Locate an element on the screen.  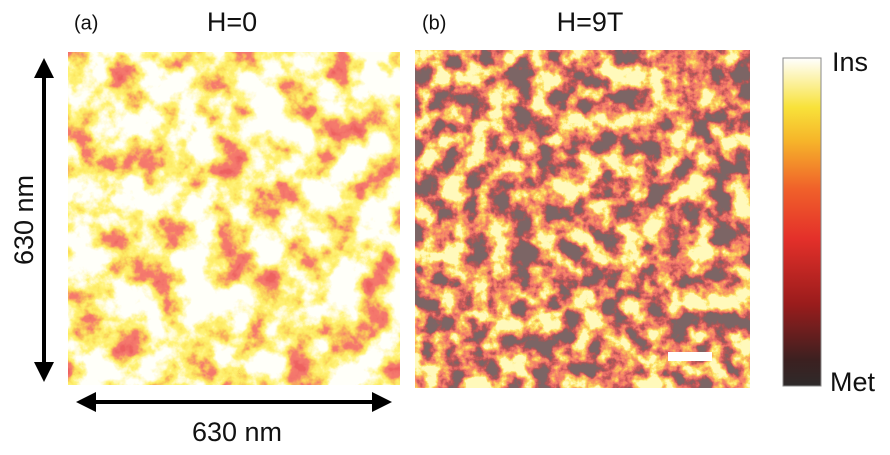
horizontal-label: 630 nm is located at coordinates (237, 432).